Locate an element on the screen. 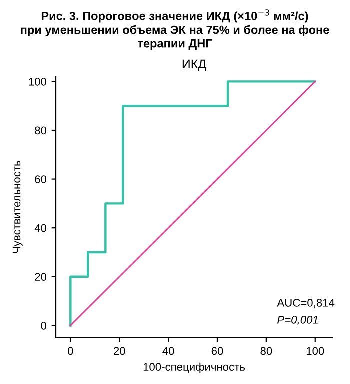  annotation: P=0,001 is located at coordinates (298, 321).